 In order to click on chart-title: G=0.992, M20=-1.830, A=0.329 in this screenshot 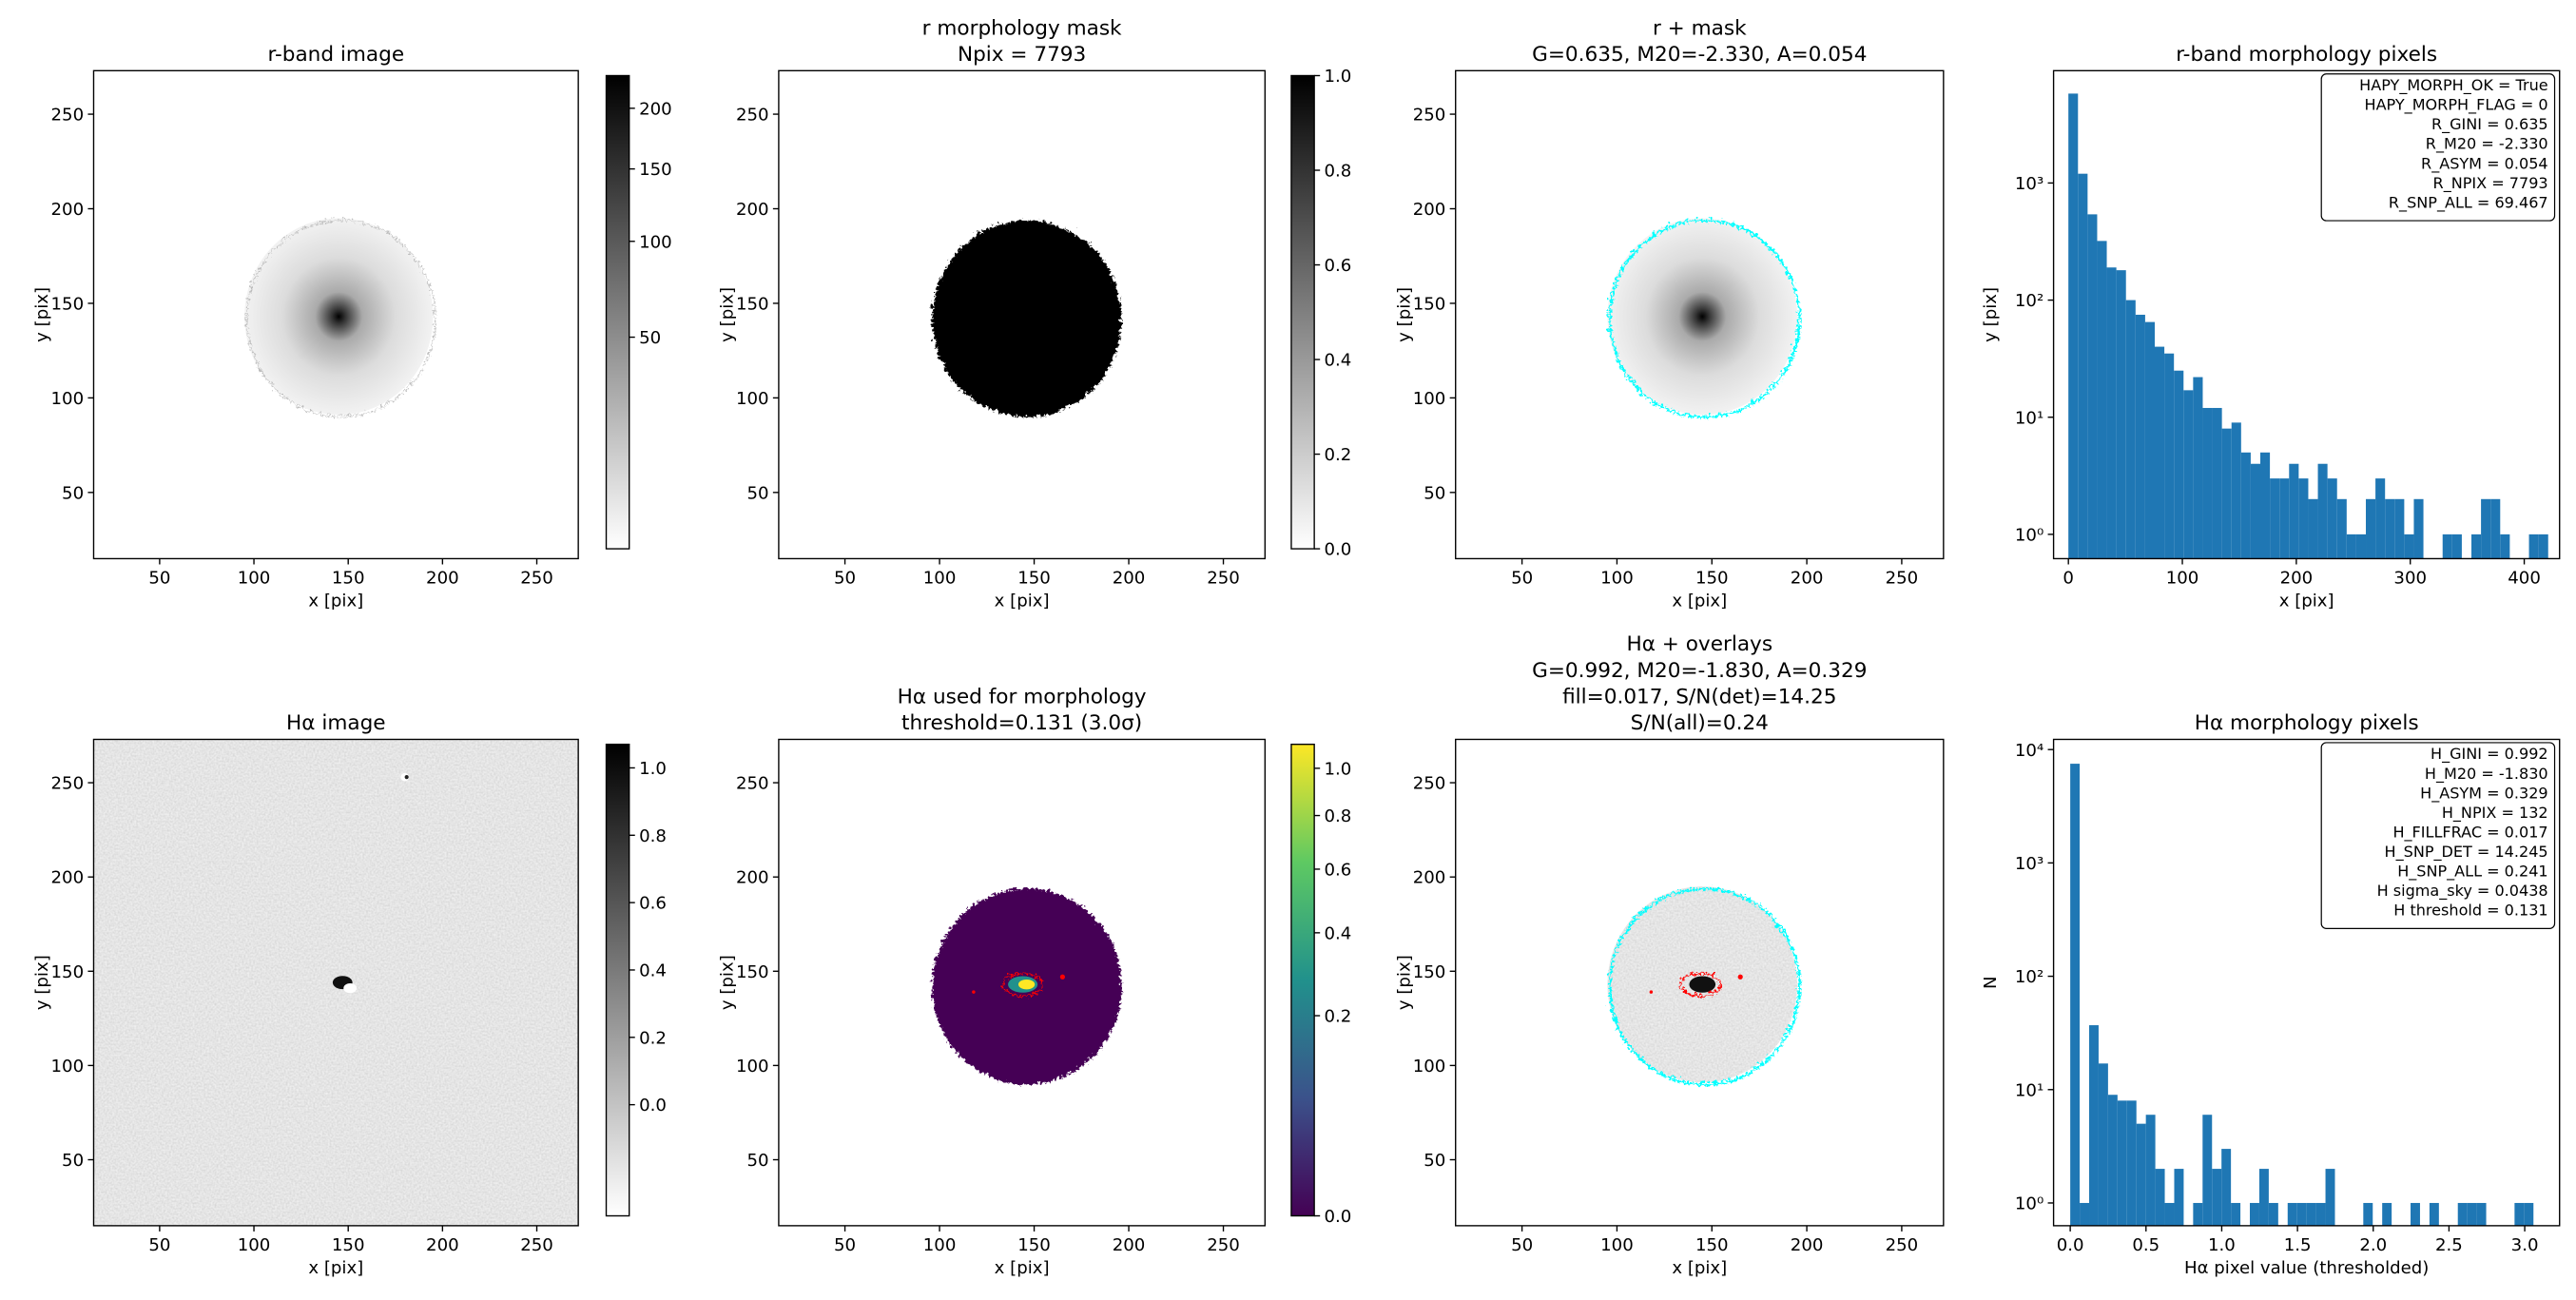, I will do `click(1699, 671)`.